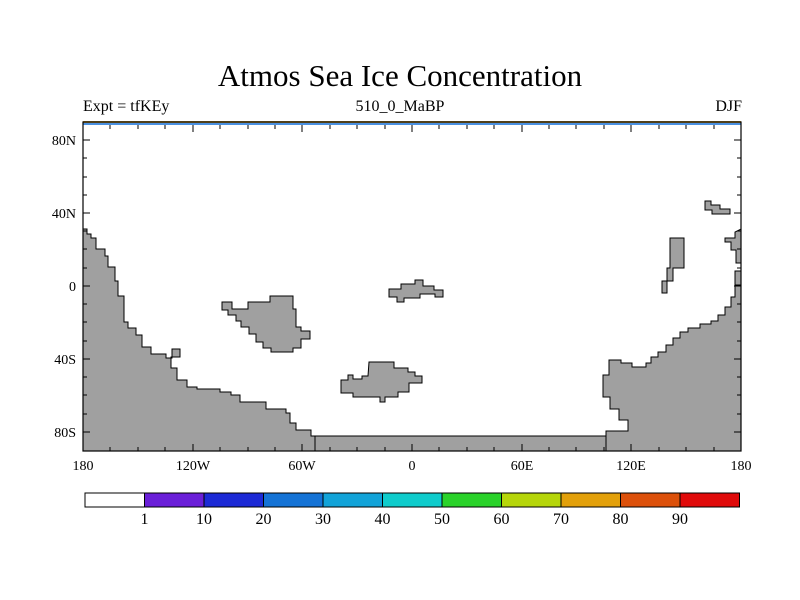  I want to click on colorbar, so click(412, 500).